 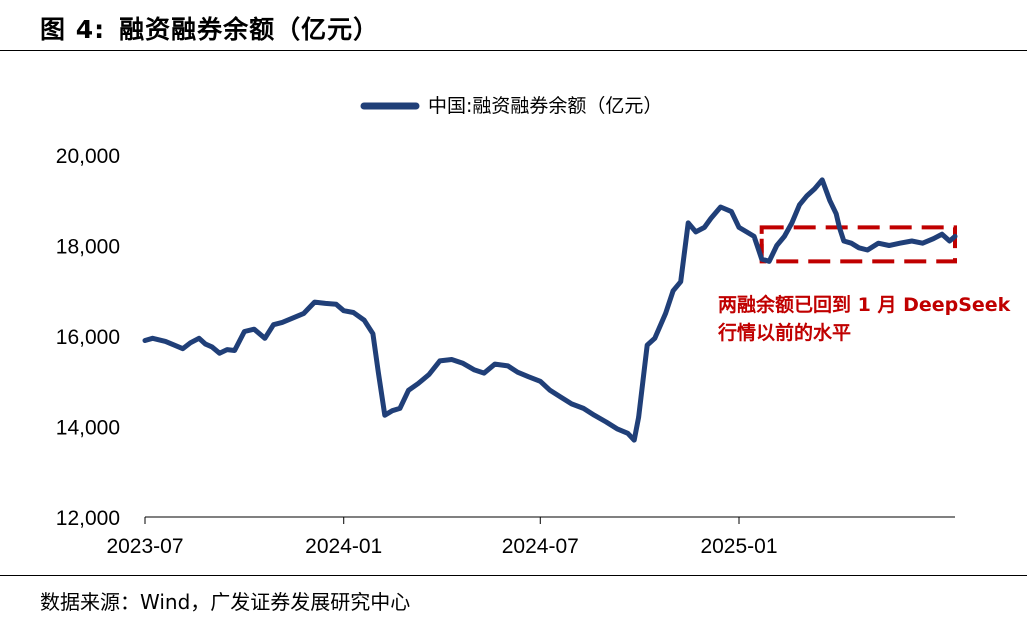 What do you see at coordinates (513, 50) in the screenshot?
I see `title-rule` at bounding box center [513, 50].